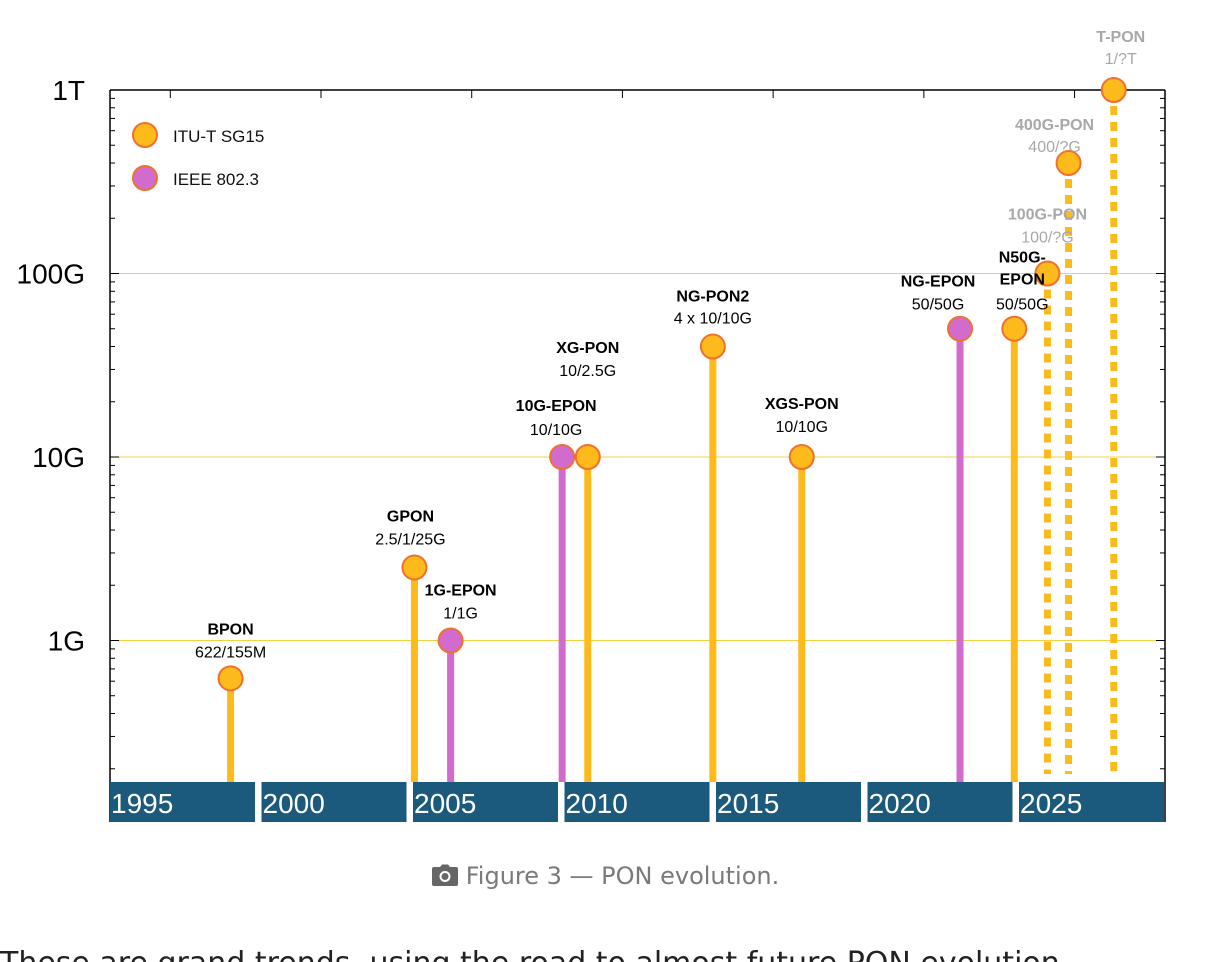 The width and height of the screenshot is (1211, 962). I want to click on year-band: 1995 2000 2005 2010 2015 2020 2025, so click(637, 802).